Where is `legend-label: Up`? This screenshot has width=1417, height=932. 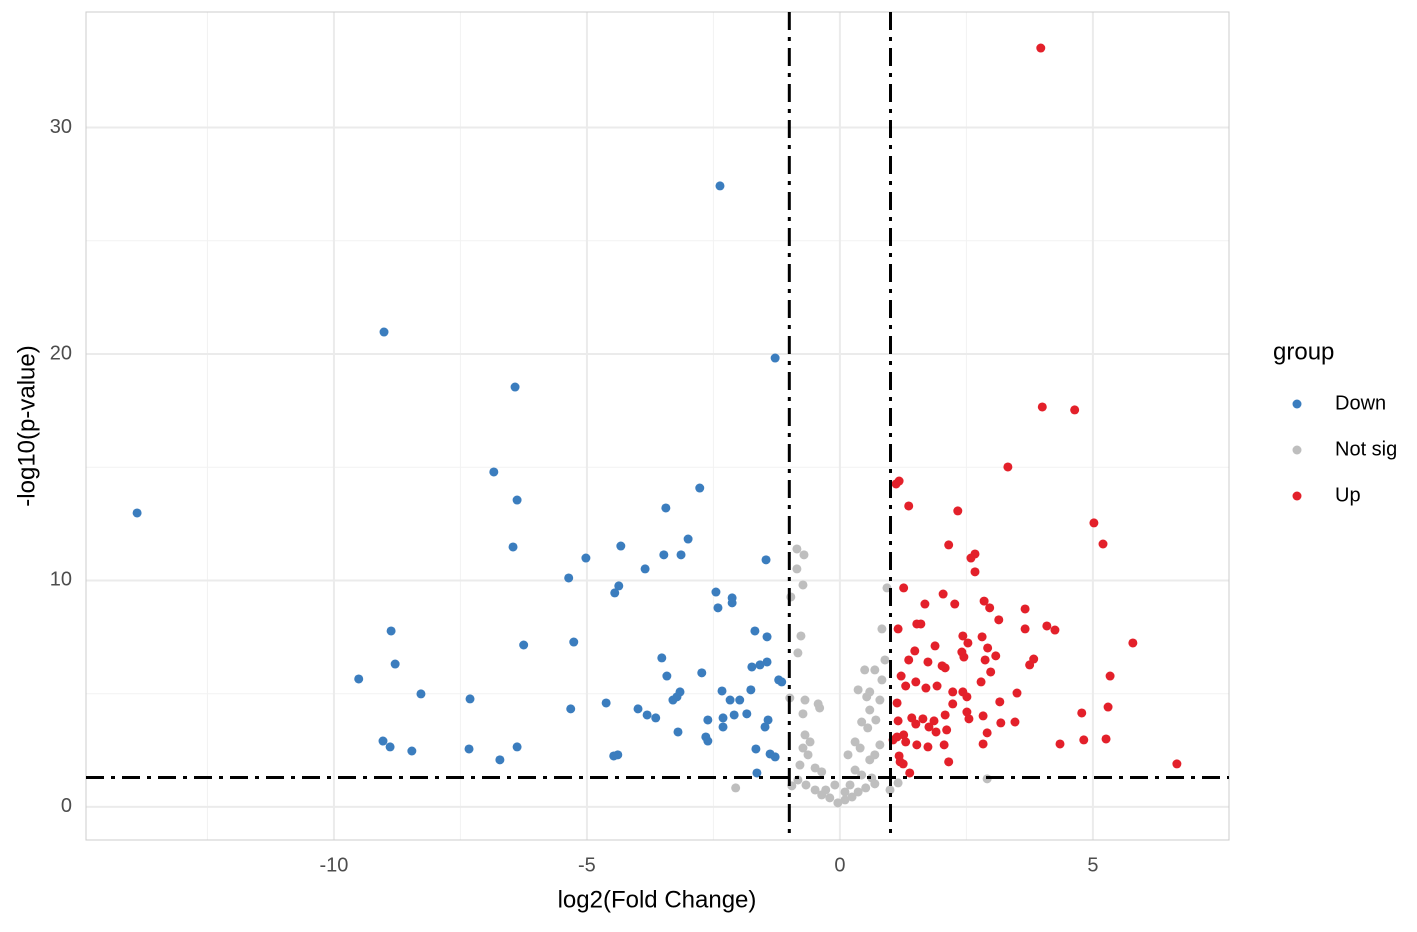
legend-label: Up is located at coordinates (1348, 495).